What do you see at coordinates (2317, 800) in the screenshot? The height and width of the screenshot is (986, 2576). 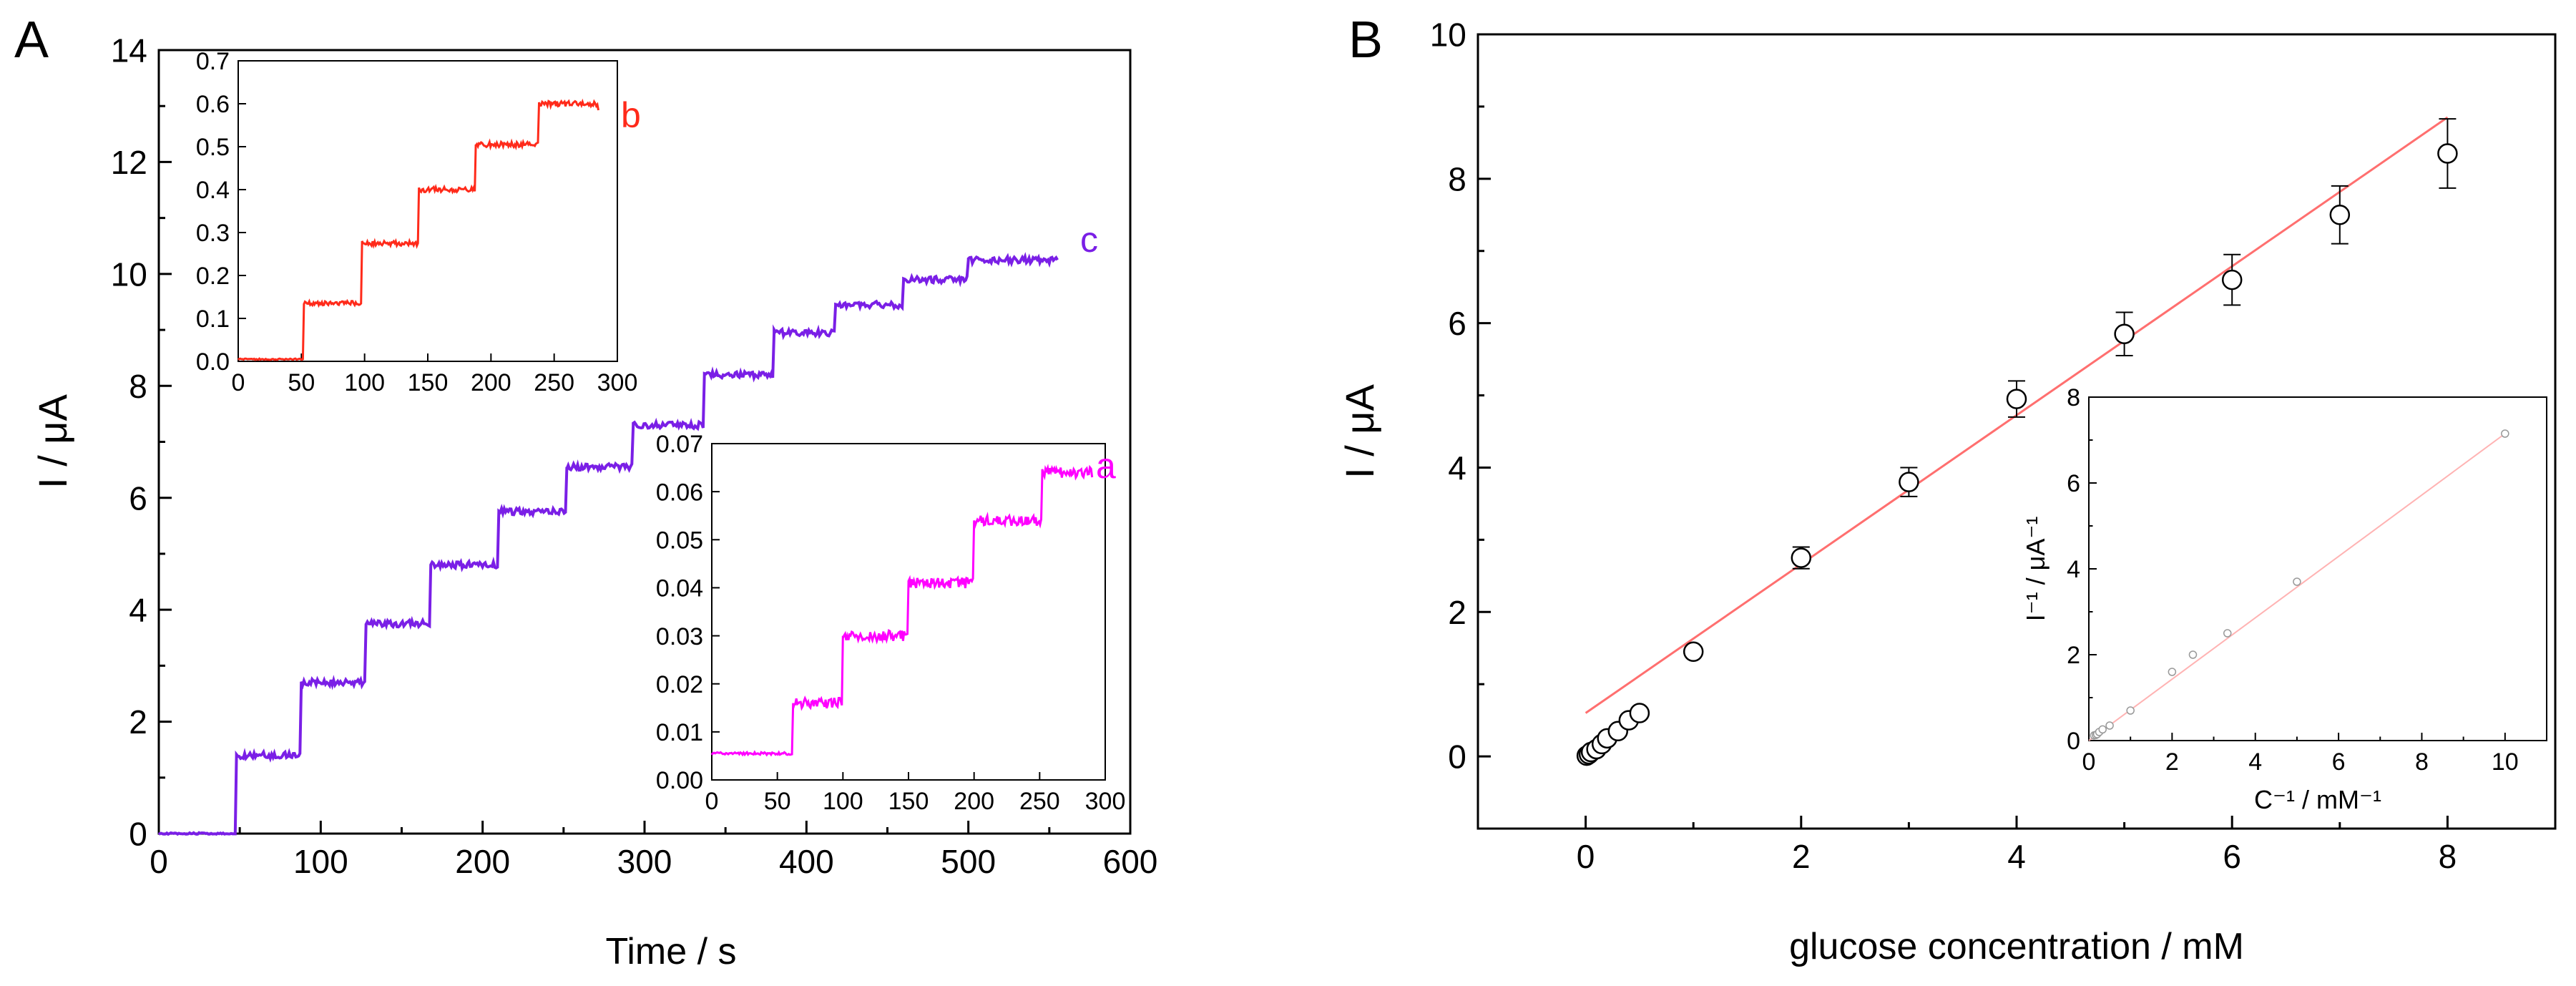 I see `inset-x-axis-title: C⁻¹ / mM⁻¹` at bounding box center [2317, 800].